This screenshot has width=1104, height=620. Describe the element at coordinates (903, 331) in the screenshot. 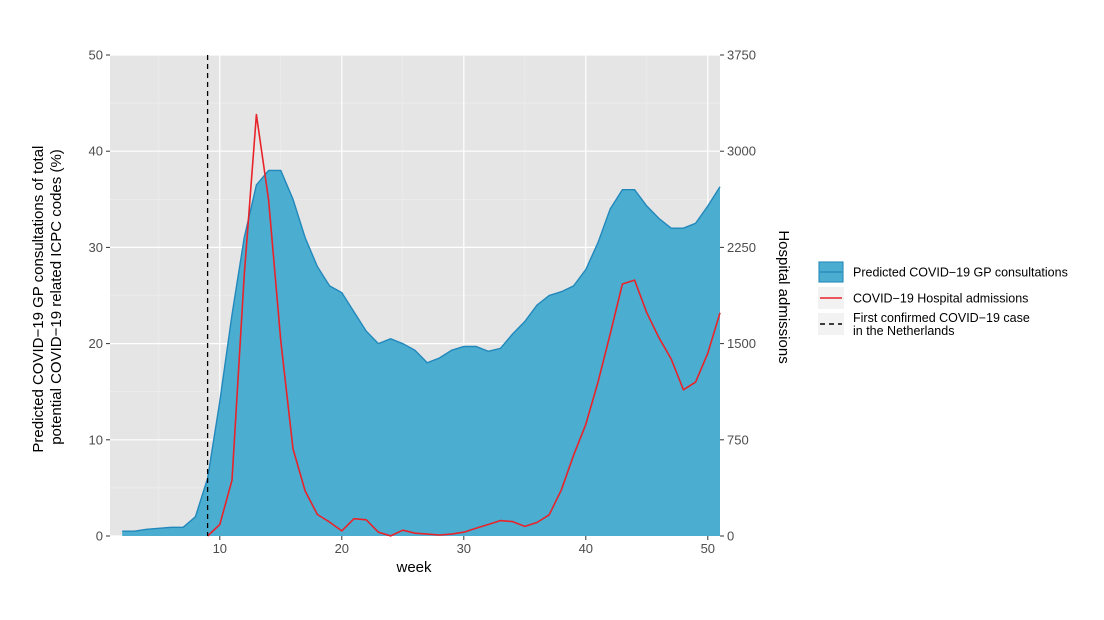

I see `legend-label: in the Netherlands` at that location.